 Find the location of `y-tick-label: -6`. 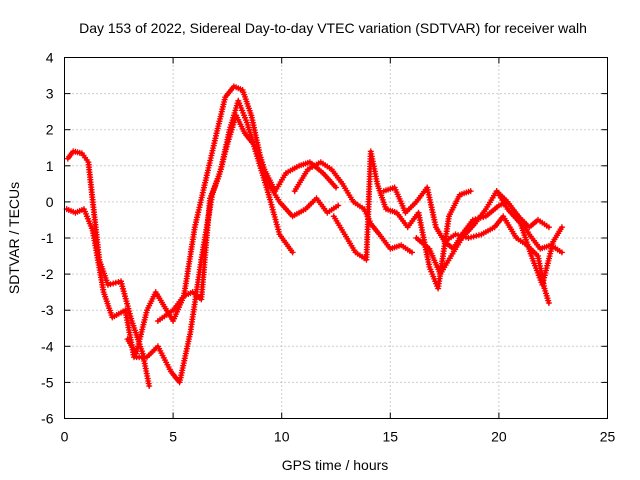

y-tick-label: -6 is located at coordinates (47, 419).